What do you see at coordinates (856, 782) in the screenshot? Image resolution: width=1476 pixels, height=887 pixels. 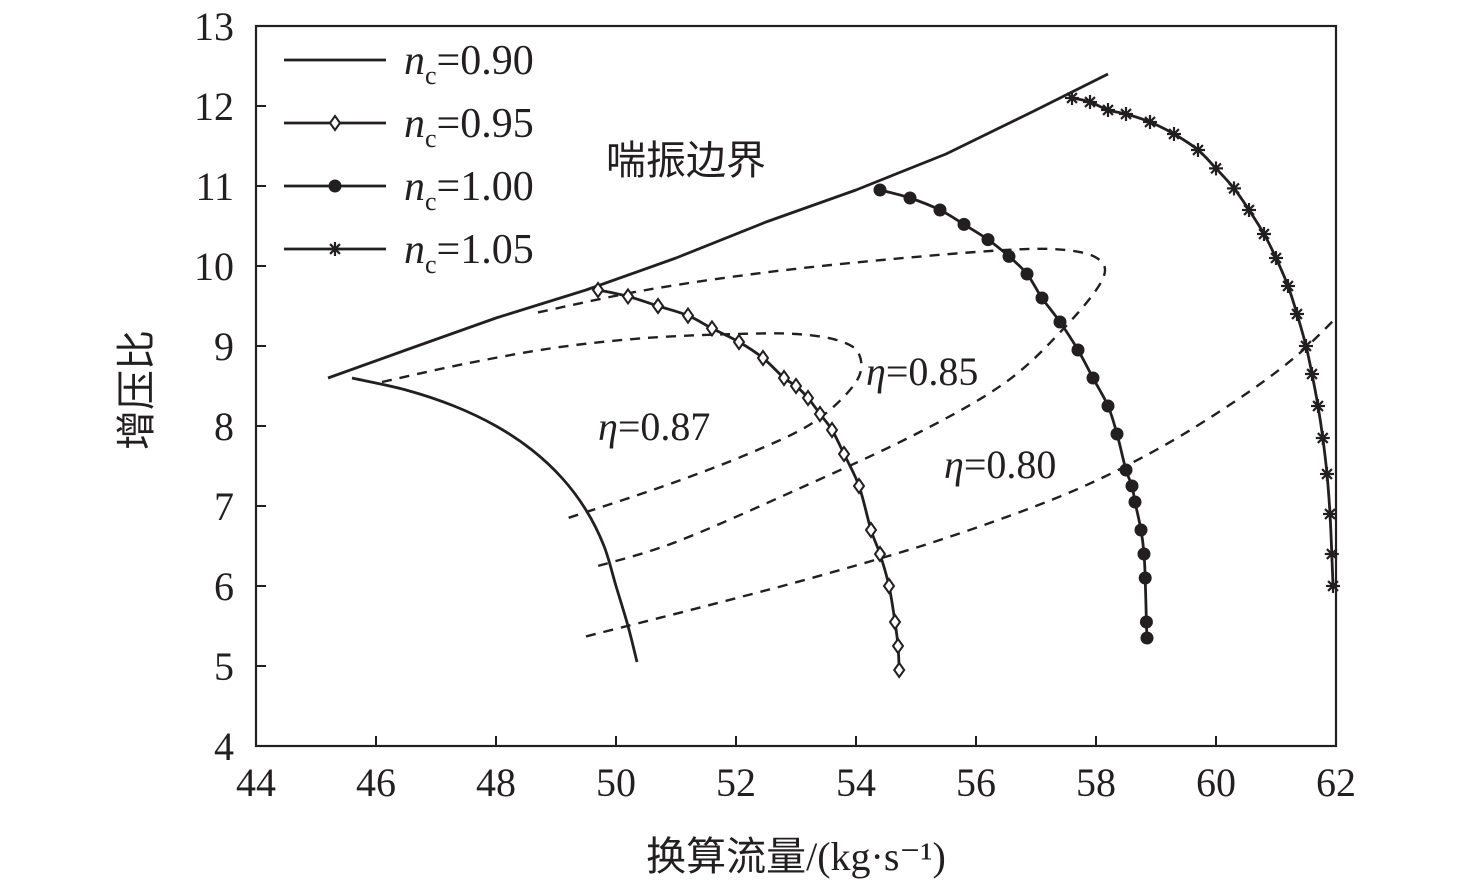 I see `x-tick-label: 54` at bounding box center [856, 782].